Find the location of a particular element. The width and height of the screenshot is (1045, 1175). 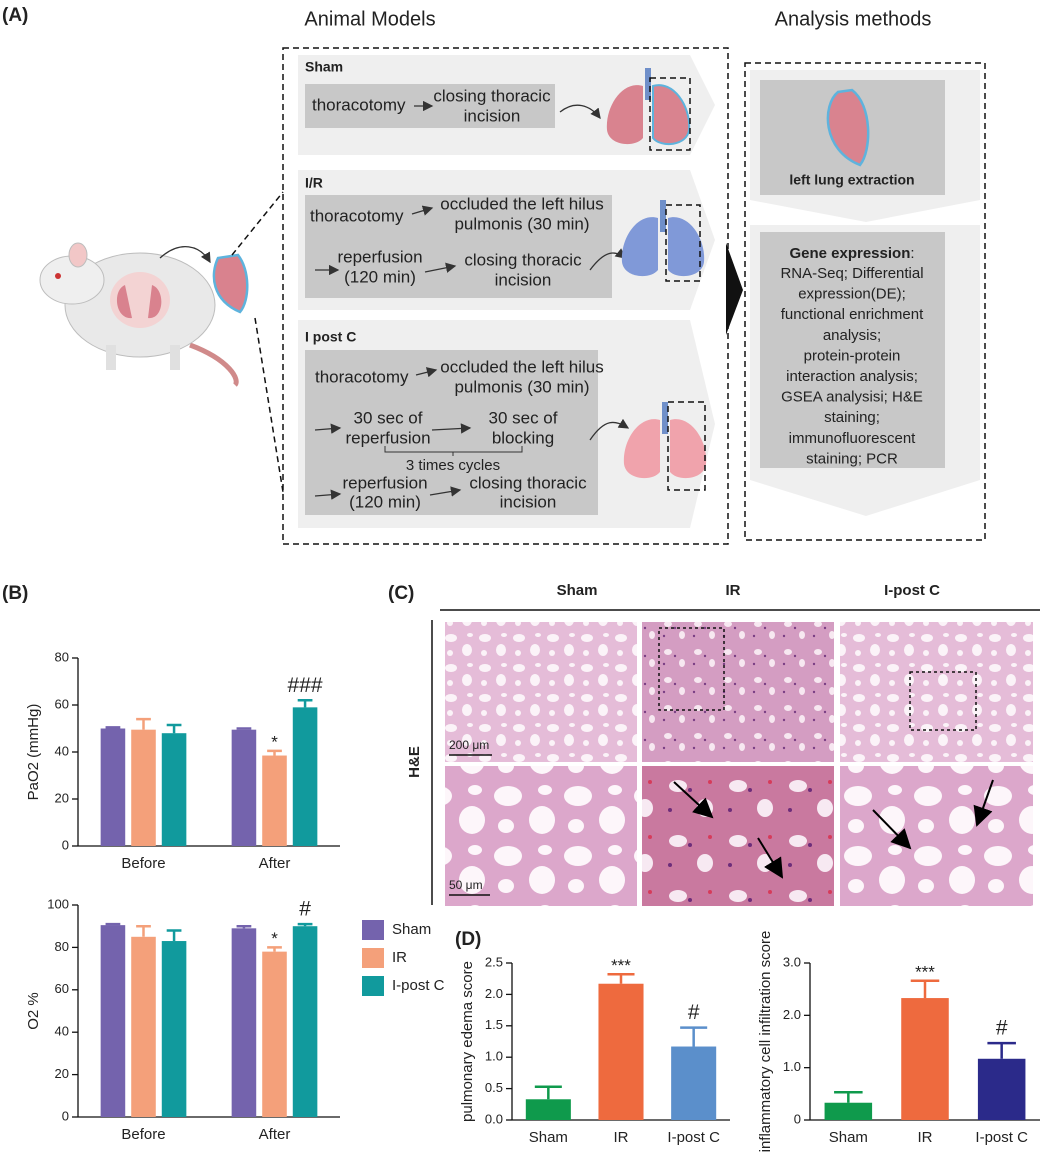

method: left lung extraction is located at coordinates (851, 180).